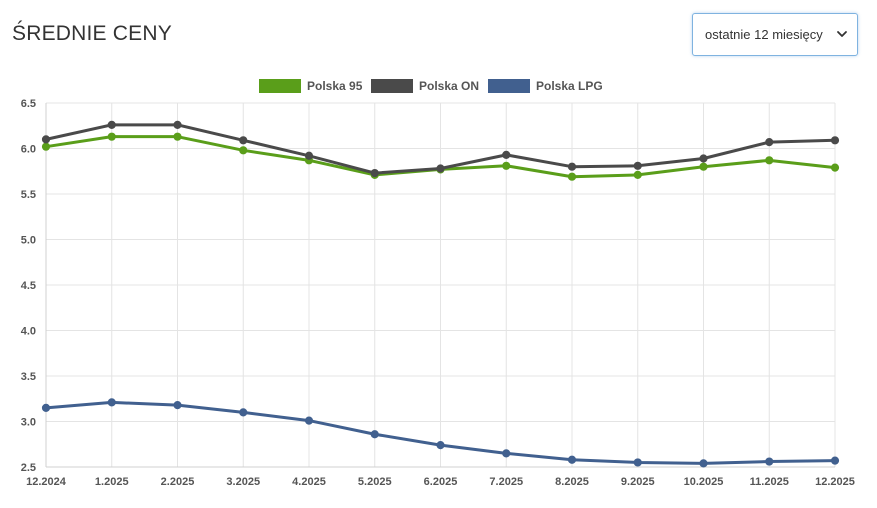  What do you see at coordinates (46, 482) in the screenshot?
I see `x-tick-label: 12.2024` at bounding box center [46, 482].